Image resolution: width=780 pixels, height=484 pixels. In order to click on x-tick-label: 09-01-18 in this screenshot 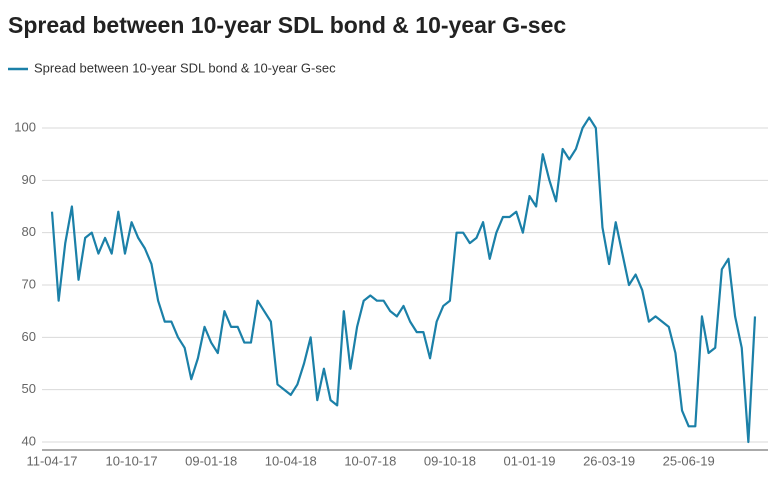, I will do `click(211, 460)`.